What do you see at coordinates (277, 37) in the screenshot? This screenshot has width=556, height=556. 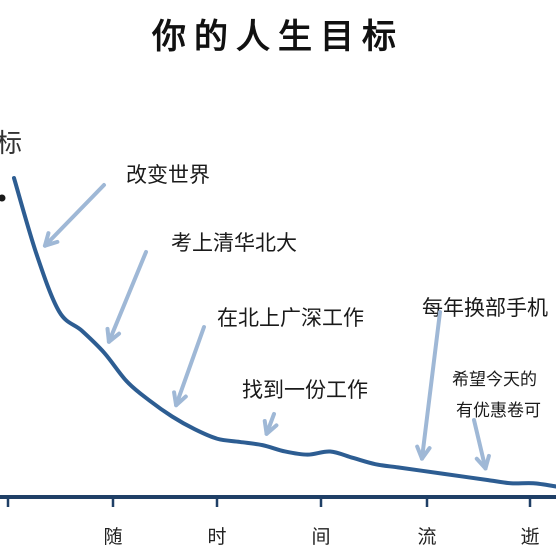 I see `chart-title: 你的人生目标` at bounding box center [277, 37].